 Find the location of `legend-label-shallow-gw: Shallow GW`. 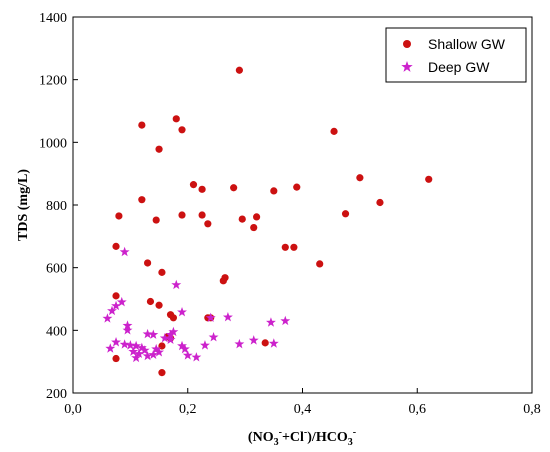

legend-label-shallow-gw: Shallow GW is located at coordinates (467, 44).